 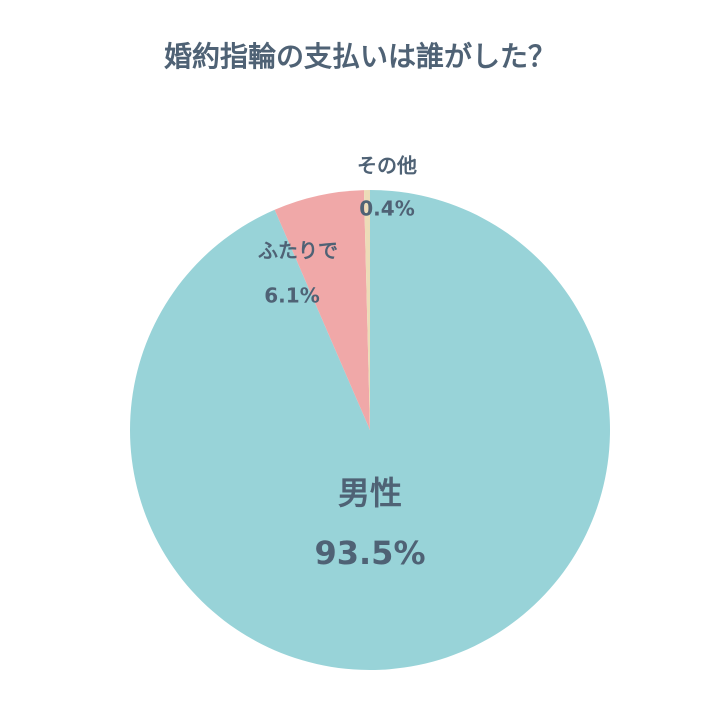 I want to click on slice-label: 男性, so click(x=370, y=493).